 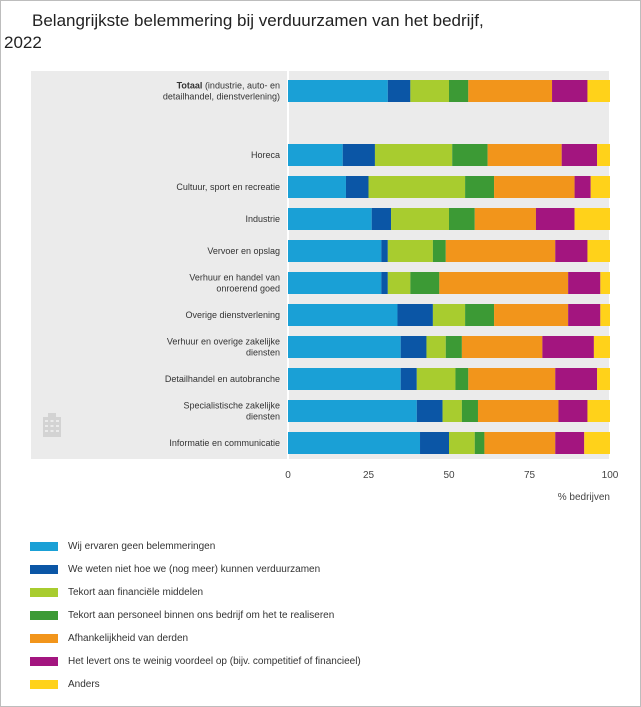 What do you see at coordinates (228, 187) in the screenshot?
I see `category-label: Cultuur, sport en recreatie` at bounding box center [228, 187].